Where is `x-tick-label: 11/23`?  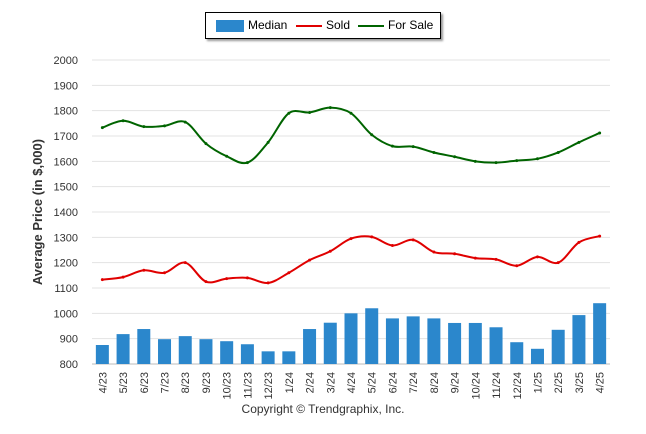
x-tick-label: 11/23 is located at coordinates (248, 385).